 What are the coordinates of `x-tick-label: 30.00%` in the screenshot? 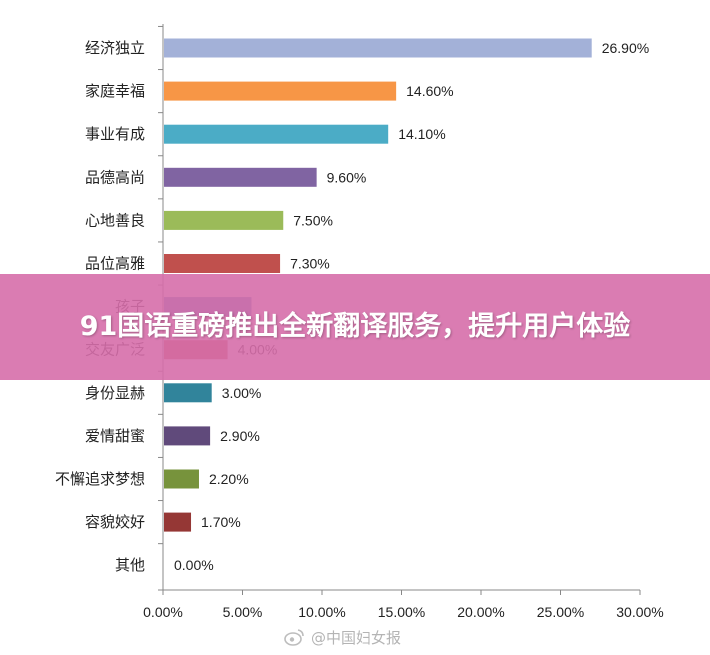 It's located at (639, 612).